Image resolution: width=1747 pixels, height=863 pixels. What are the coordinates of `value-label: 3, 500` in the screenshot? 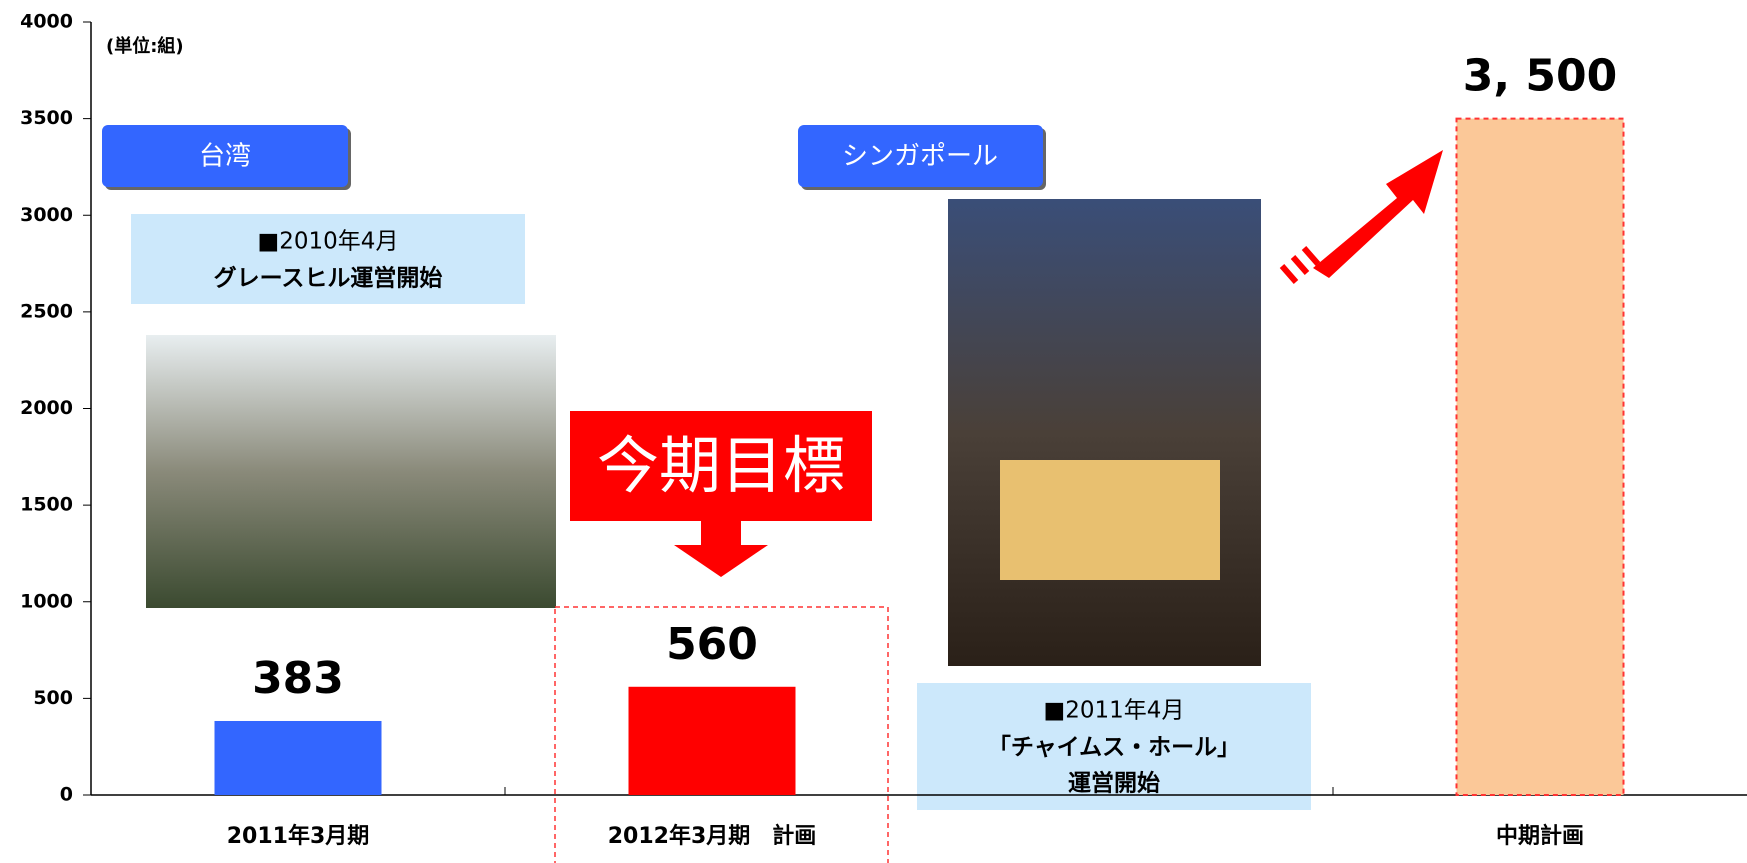 It's located at (1540, 76).